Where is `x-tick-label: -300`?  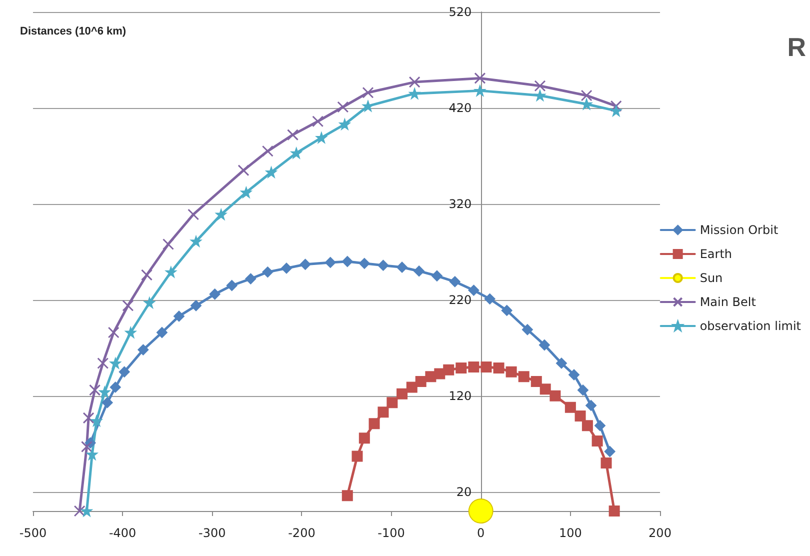
x-tick-label: -300 is located at coordinates (212, 533).